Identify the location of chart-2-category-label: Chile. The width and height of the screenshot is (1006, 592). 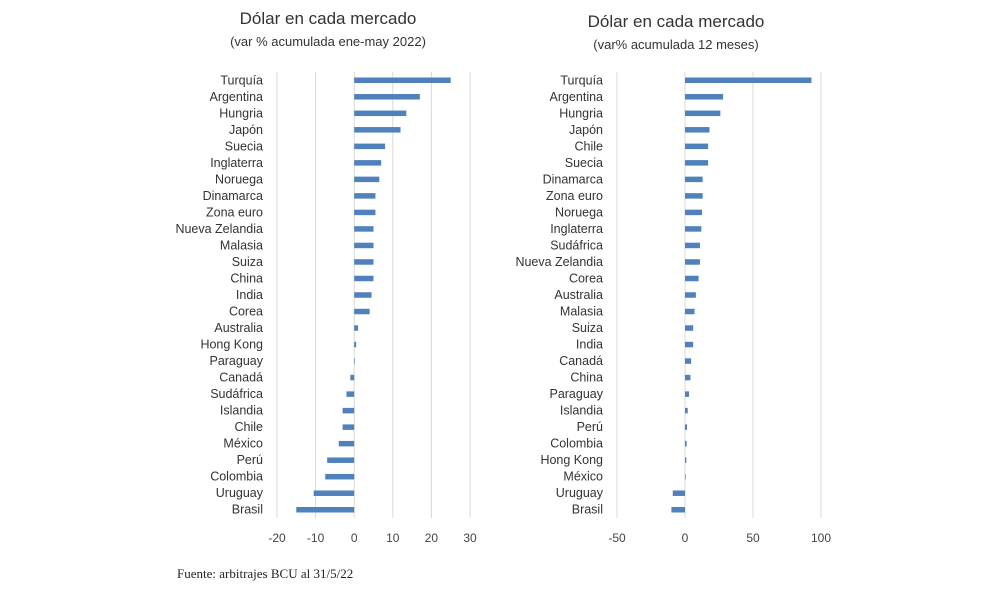
(589, 146).